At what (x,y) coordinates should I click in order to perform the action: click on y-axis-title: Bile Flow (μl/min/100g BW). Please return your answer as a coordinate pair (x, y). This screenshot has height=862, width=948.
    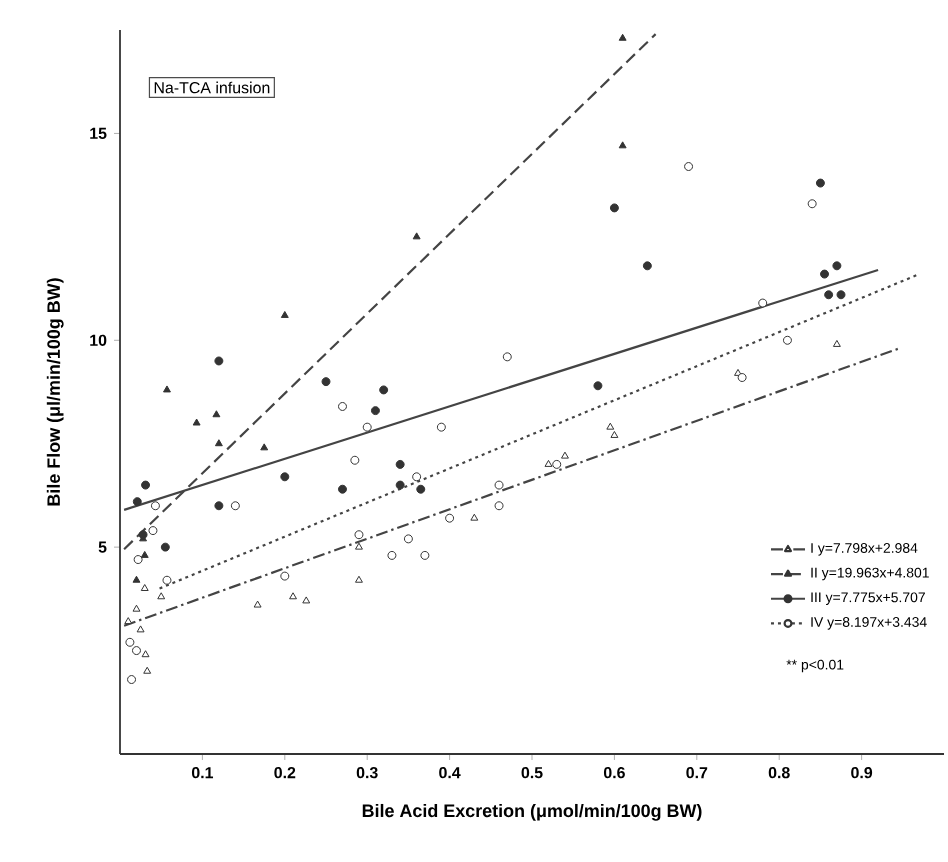
    Looking at the image, I should click on (55, 392).